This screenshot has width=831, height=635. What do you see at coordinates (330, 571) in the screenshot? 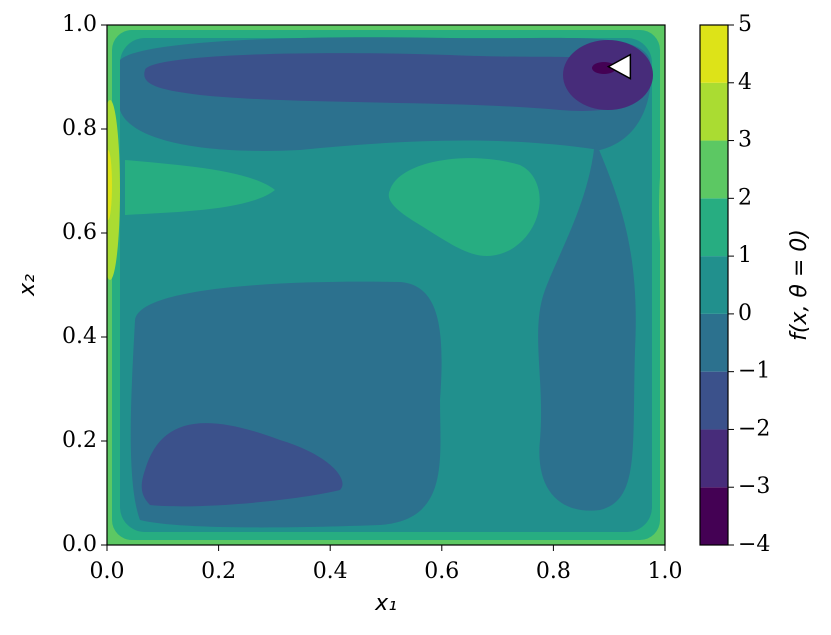
I see `x-tick-label: 0.4` at bounding box center [330, 571].